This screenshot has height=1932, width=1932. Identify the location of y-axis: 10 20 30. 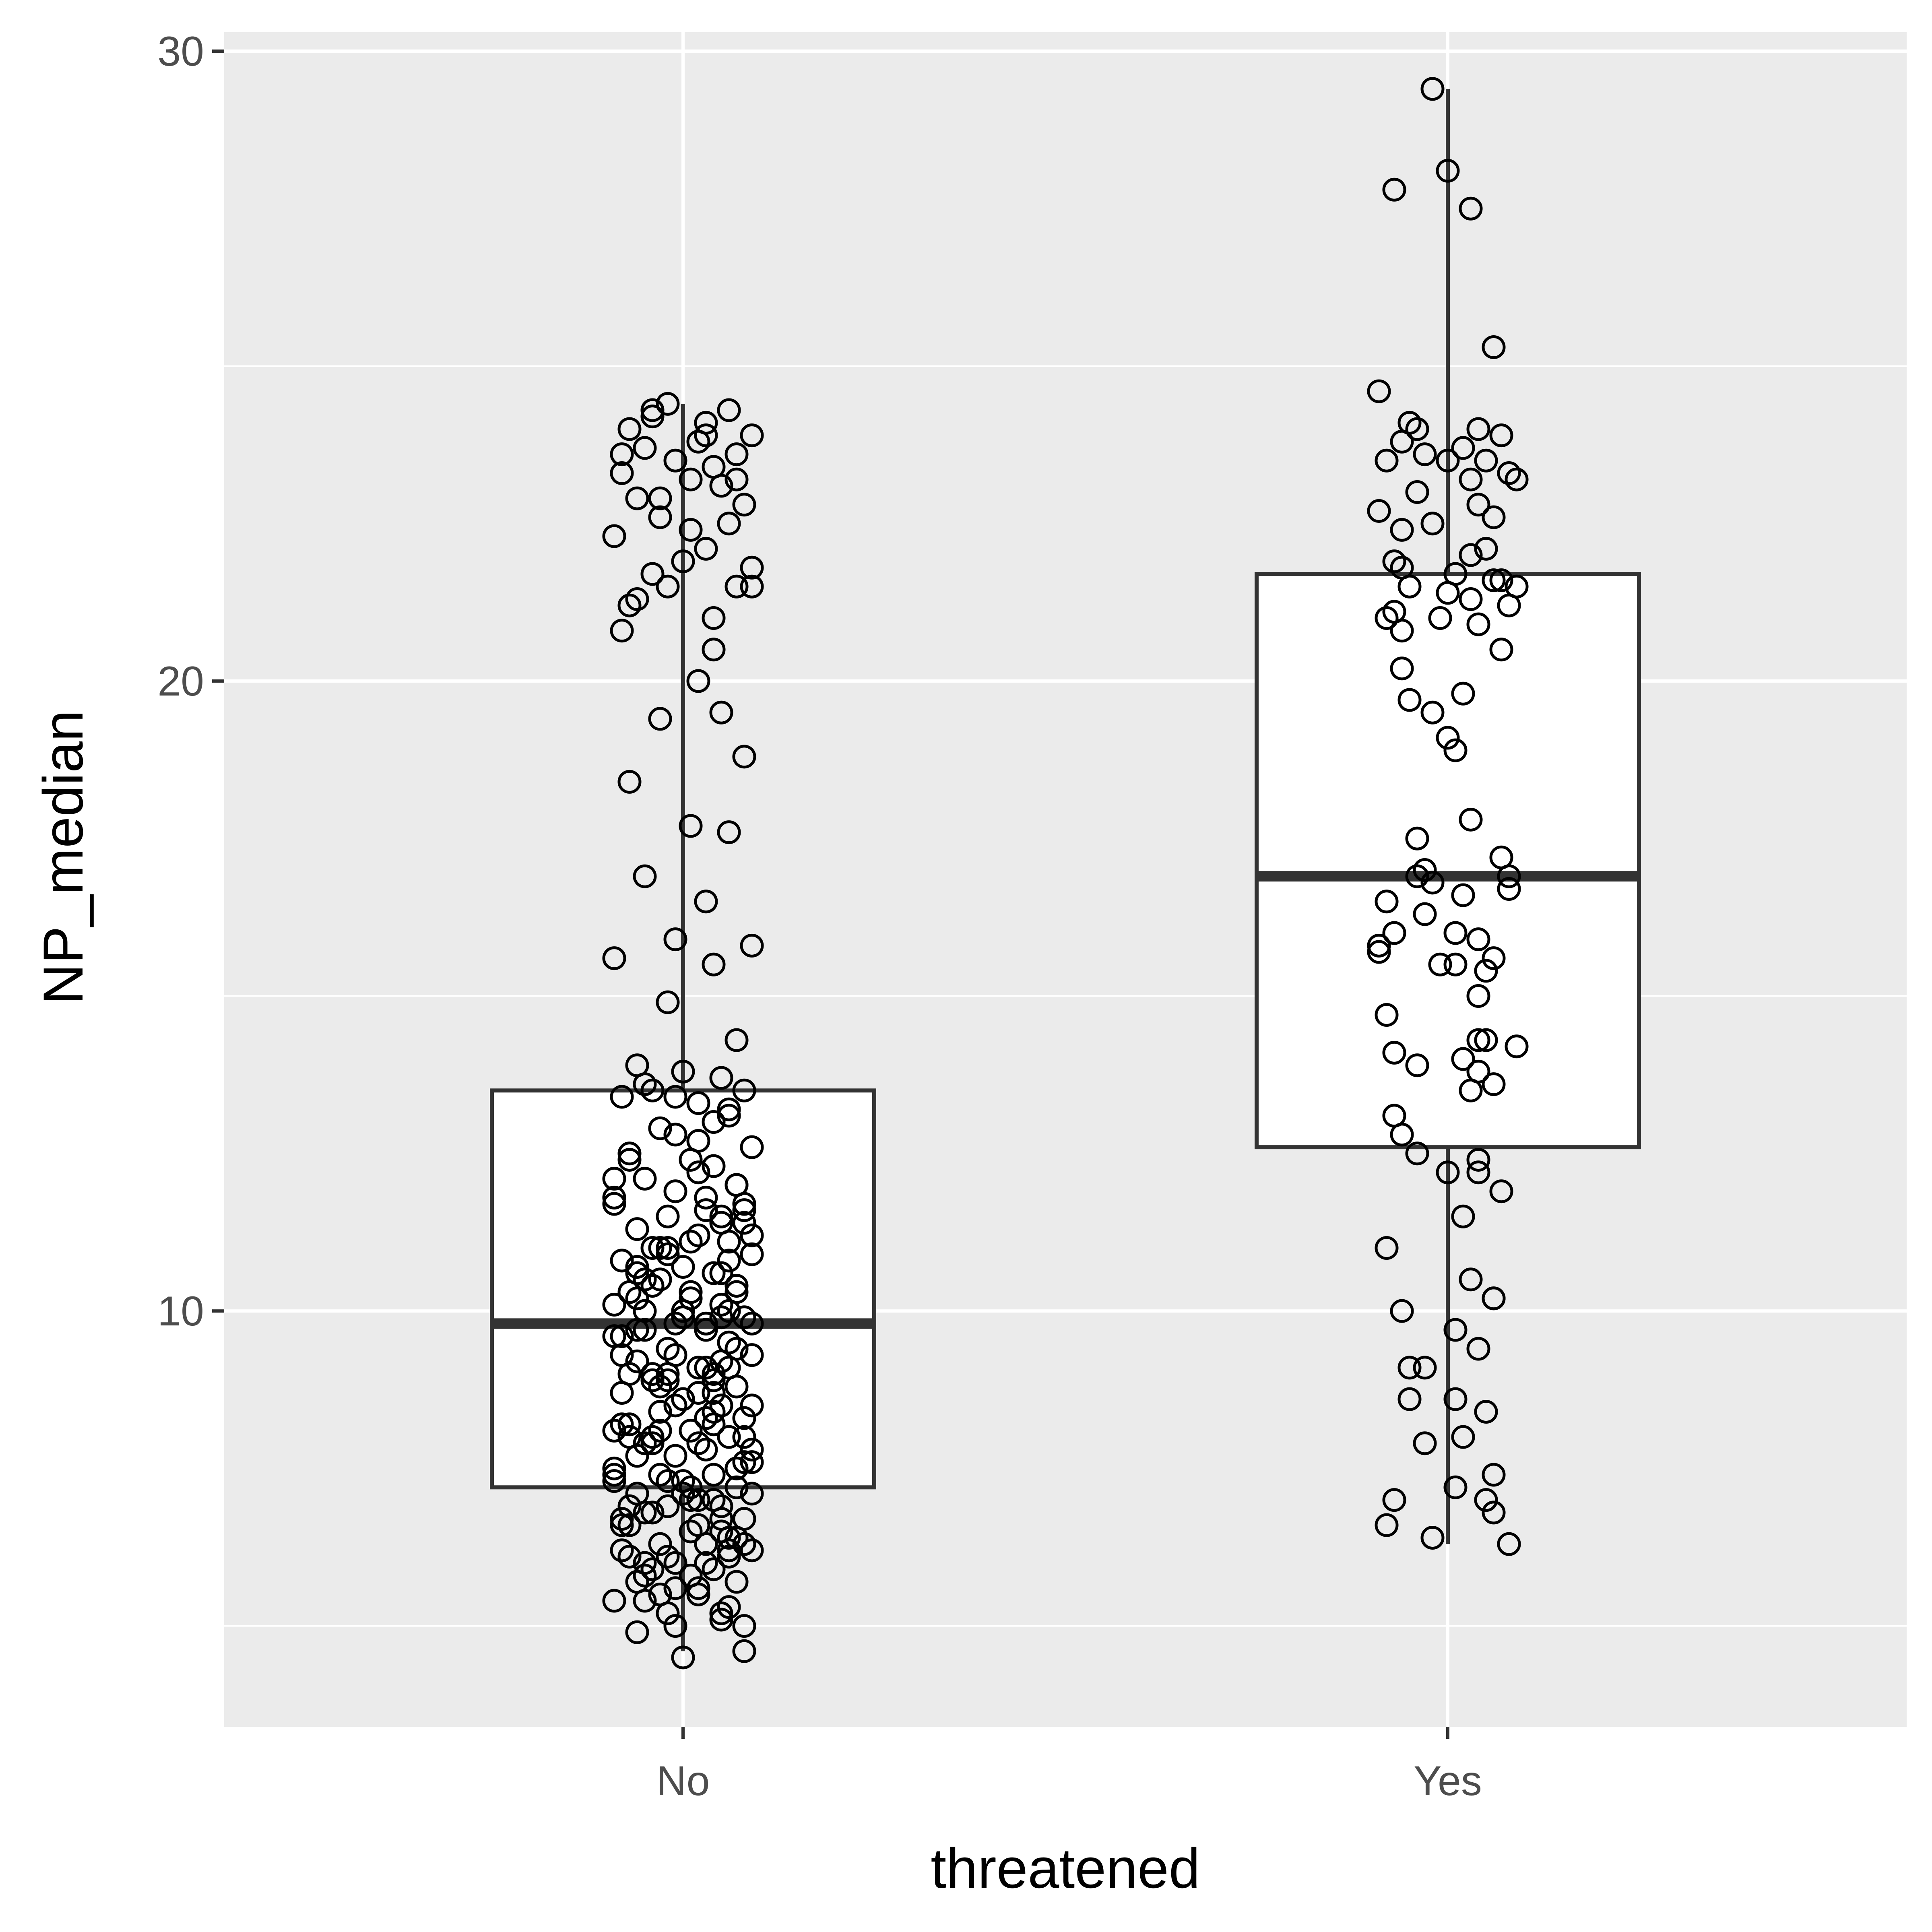
(190, 681).